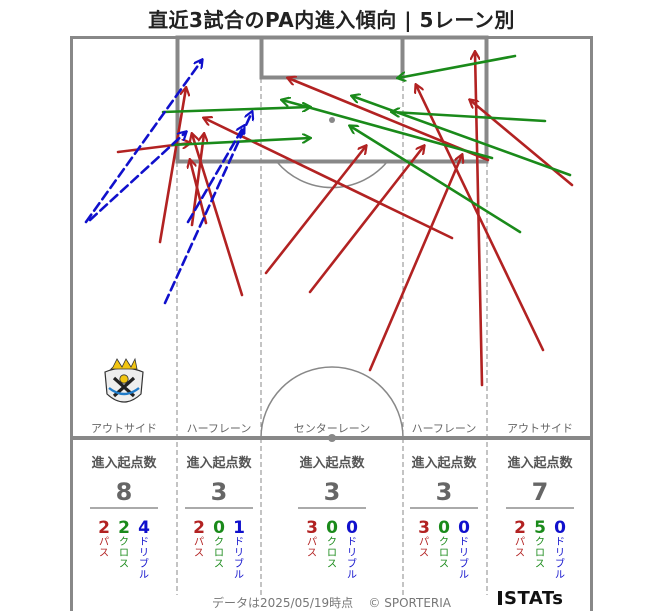 The image size is (663, 611). What do you see at coordinates (540, 553) in the screenshot?
I see `lane-4-cross-label: ロ` at bounding box center [540, 553].